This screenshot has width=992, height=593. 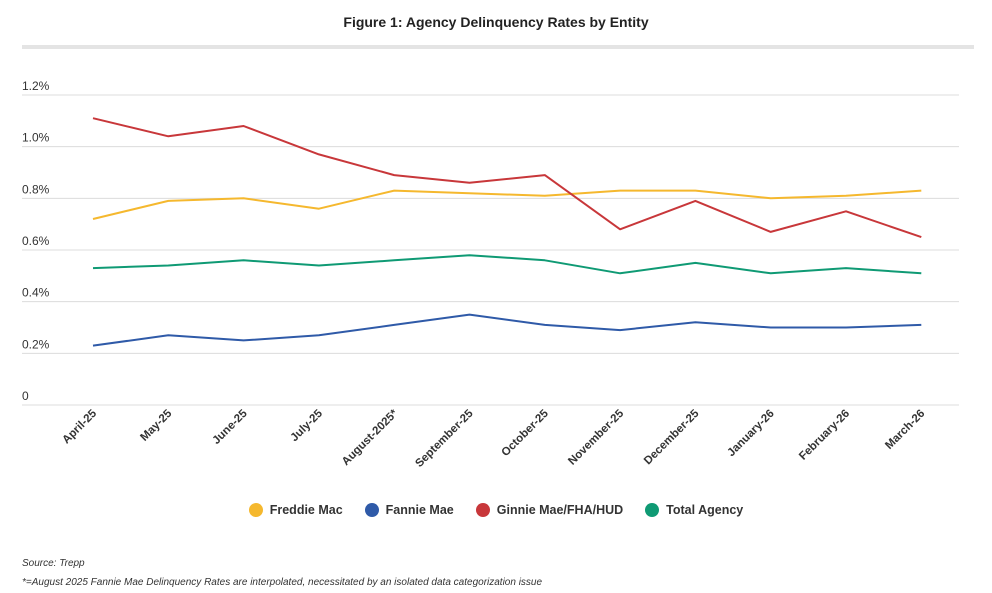 What do you see at coordinates (79, 426) in the screenshot?
I see `x-tick-label: April-25` at bounding box center [79, 426].